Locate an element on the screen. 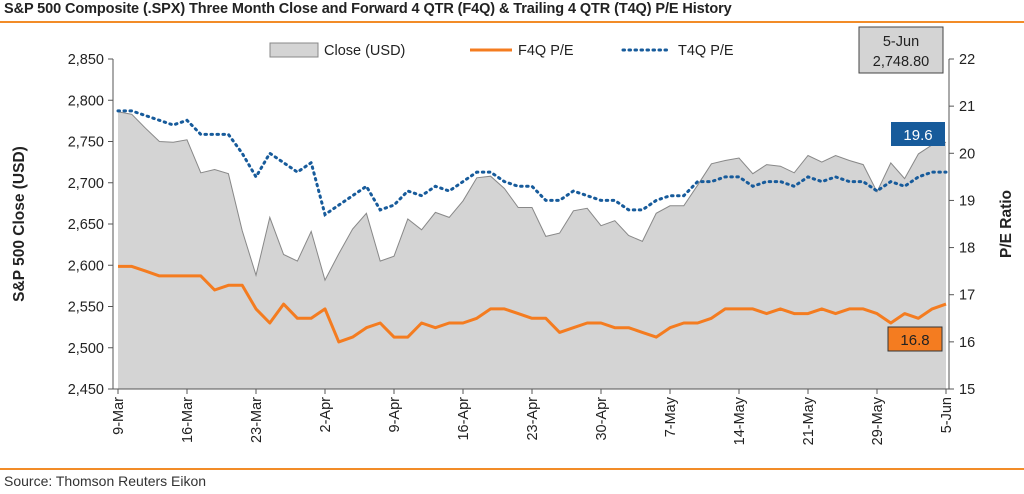 This screenshot has width=1024, height=494. left-axis-tick-label: 2,500 is located at coordinates (86, 349).